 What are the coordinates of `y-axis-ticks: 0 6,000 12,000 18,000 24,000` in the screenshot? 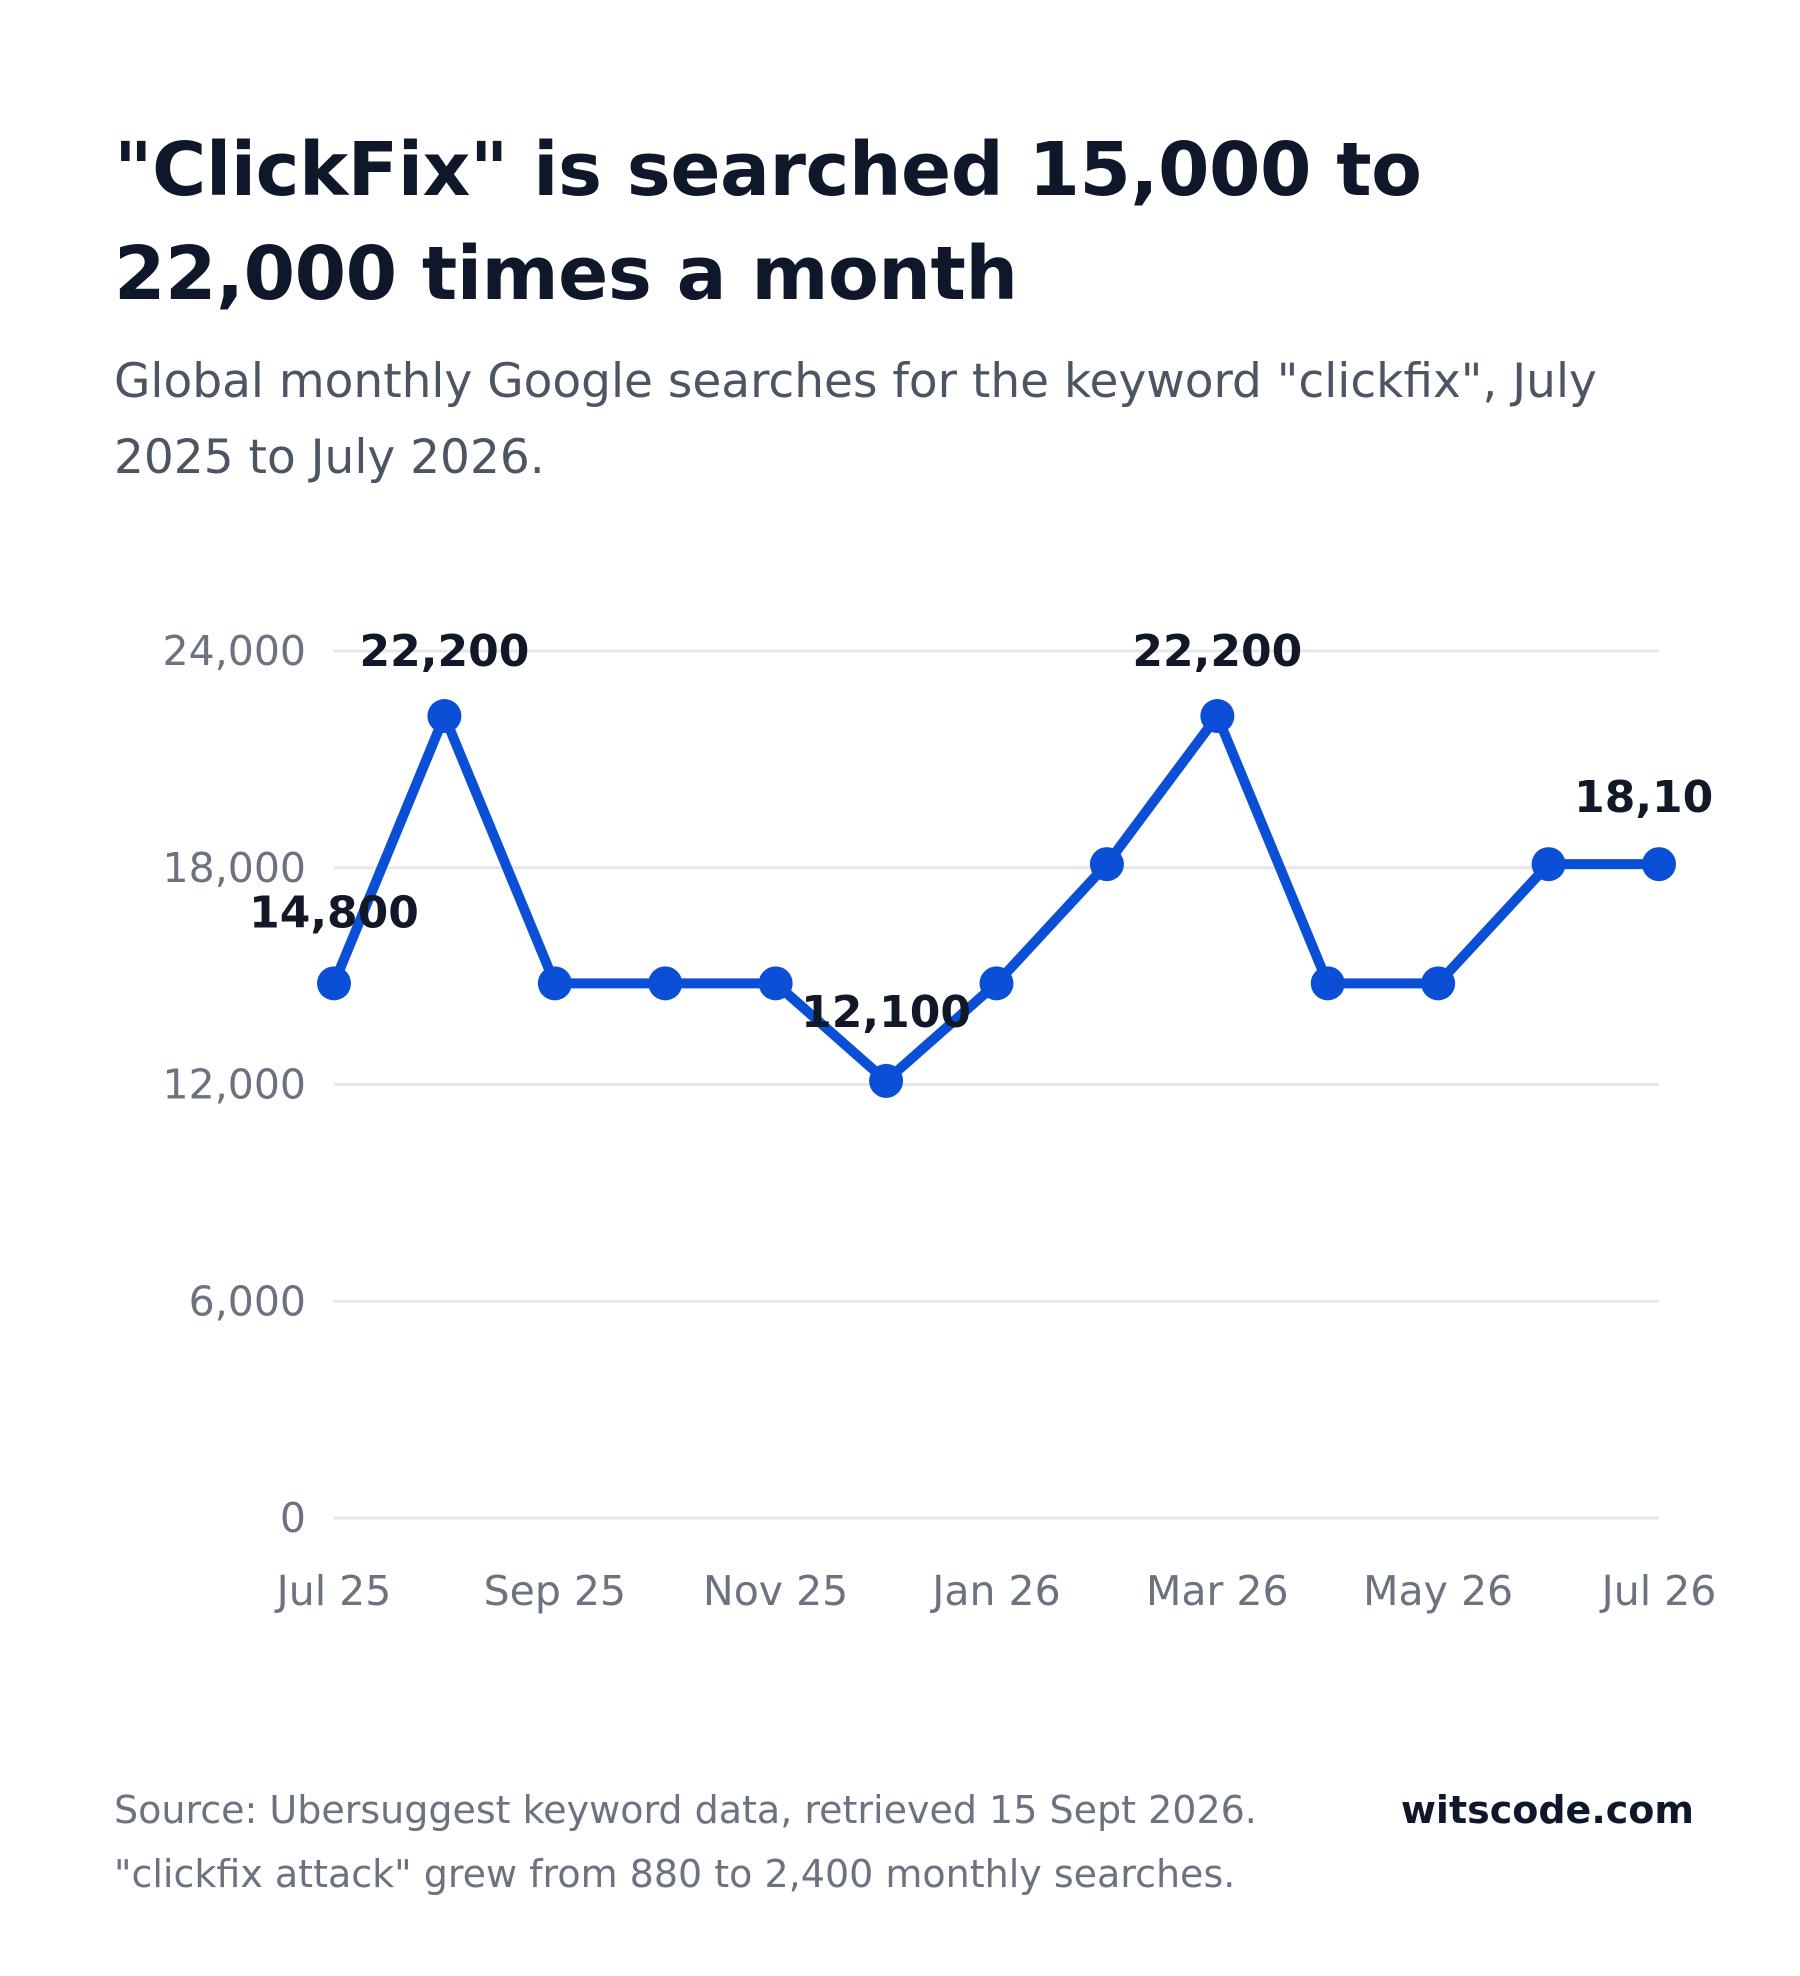 It's located at (234, 1084).